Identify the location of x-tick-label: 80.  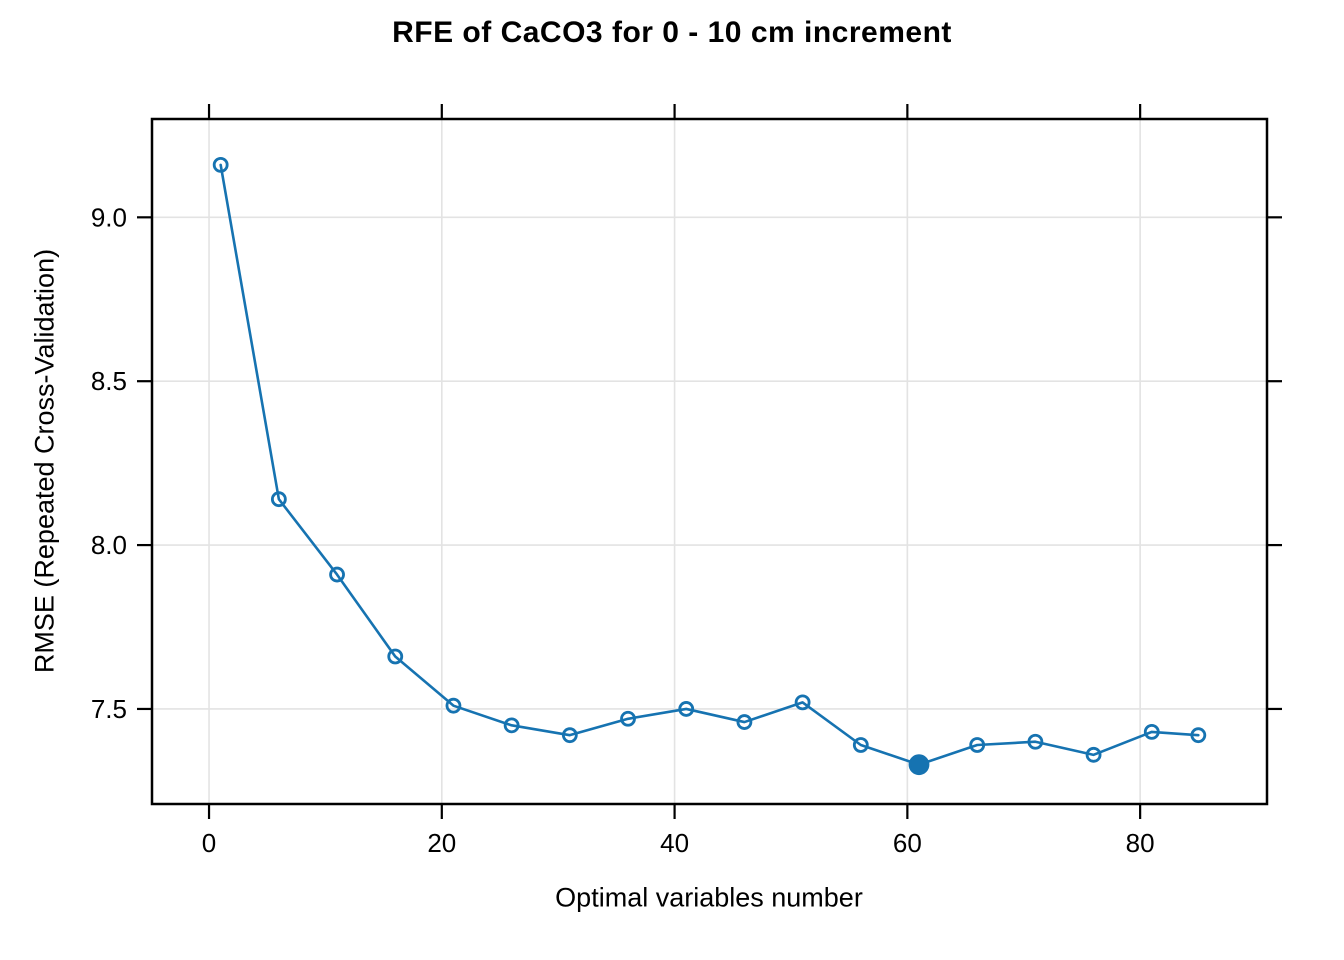
(1140, 843).